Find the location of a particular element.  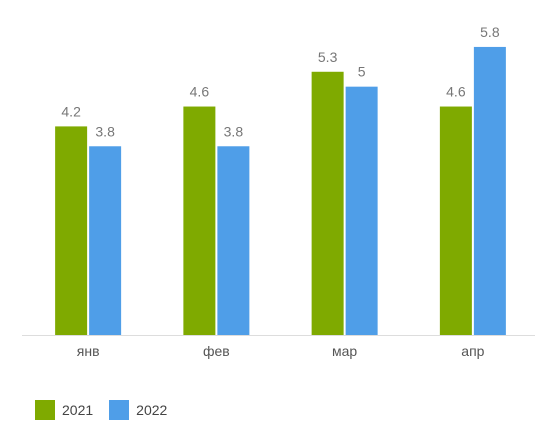

legend-item-series-2: 2022 is located at coordinates (138, 410).